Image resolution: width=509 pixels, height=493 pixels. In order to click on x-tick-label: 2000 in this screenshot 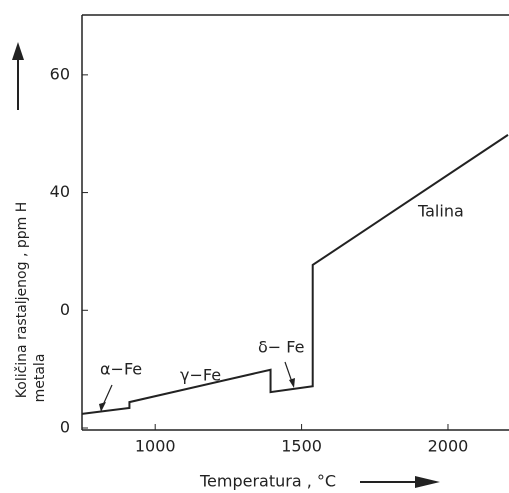, I will do `click(448, 446)`.